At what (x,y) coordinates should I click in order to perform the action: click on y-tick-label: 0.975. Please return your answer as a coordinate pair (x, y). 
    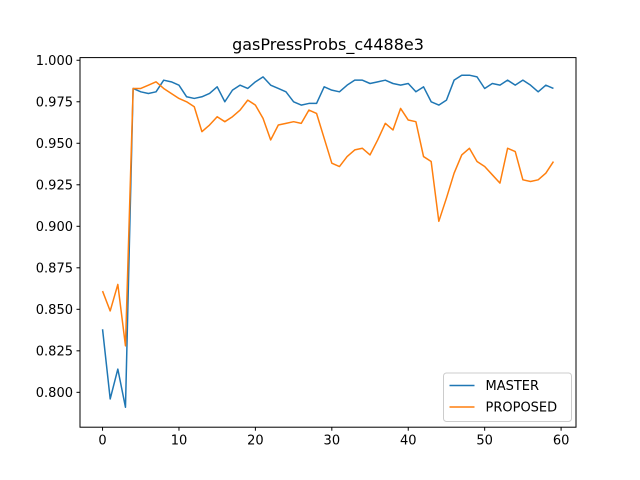
    Looking at the image, I should click on (54, 102).